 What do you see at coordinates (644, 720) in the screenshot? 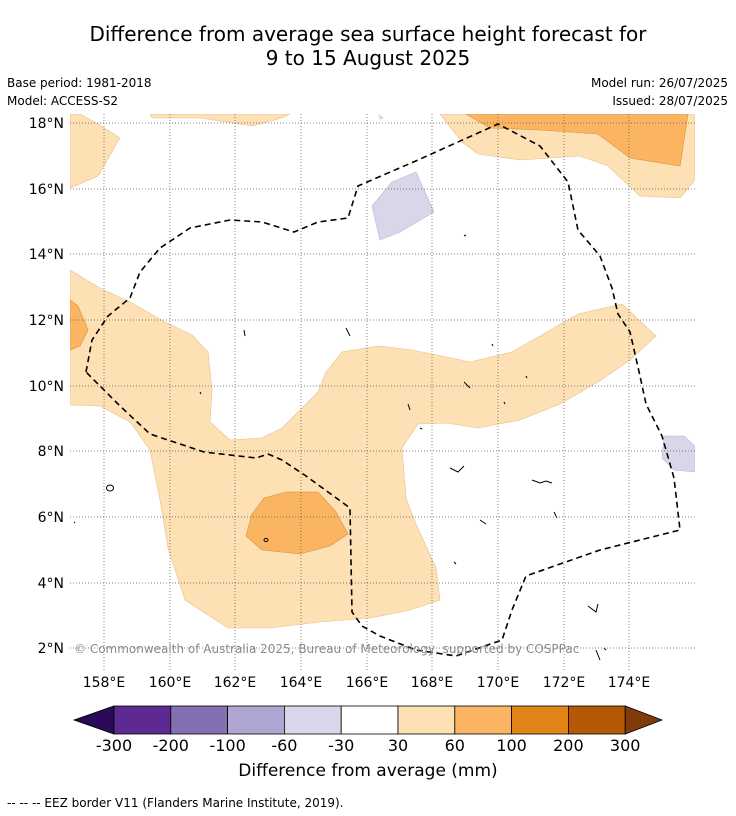
I see `colorbar-extension-high` at bounding box center [644, 720].